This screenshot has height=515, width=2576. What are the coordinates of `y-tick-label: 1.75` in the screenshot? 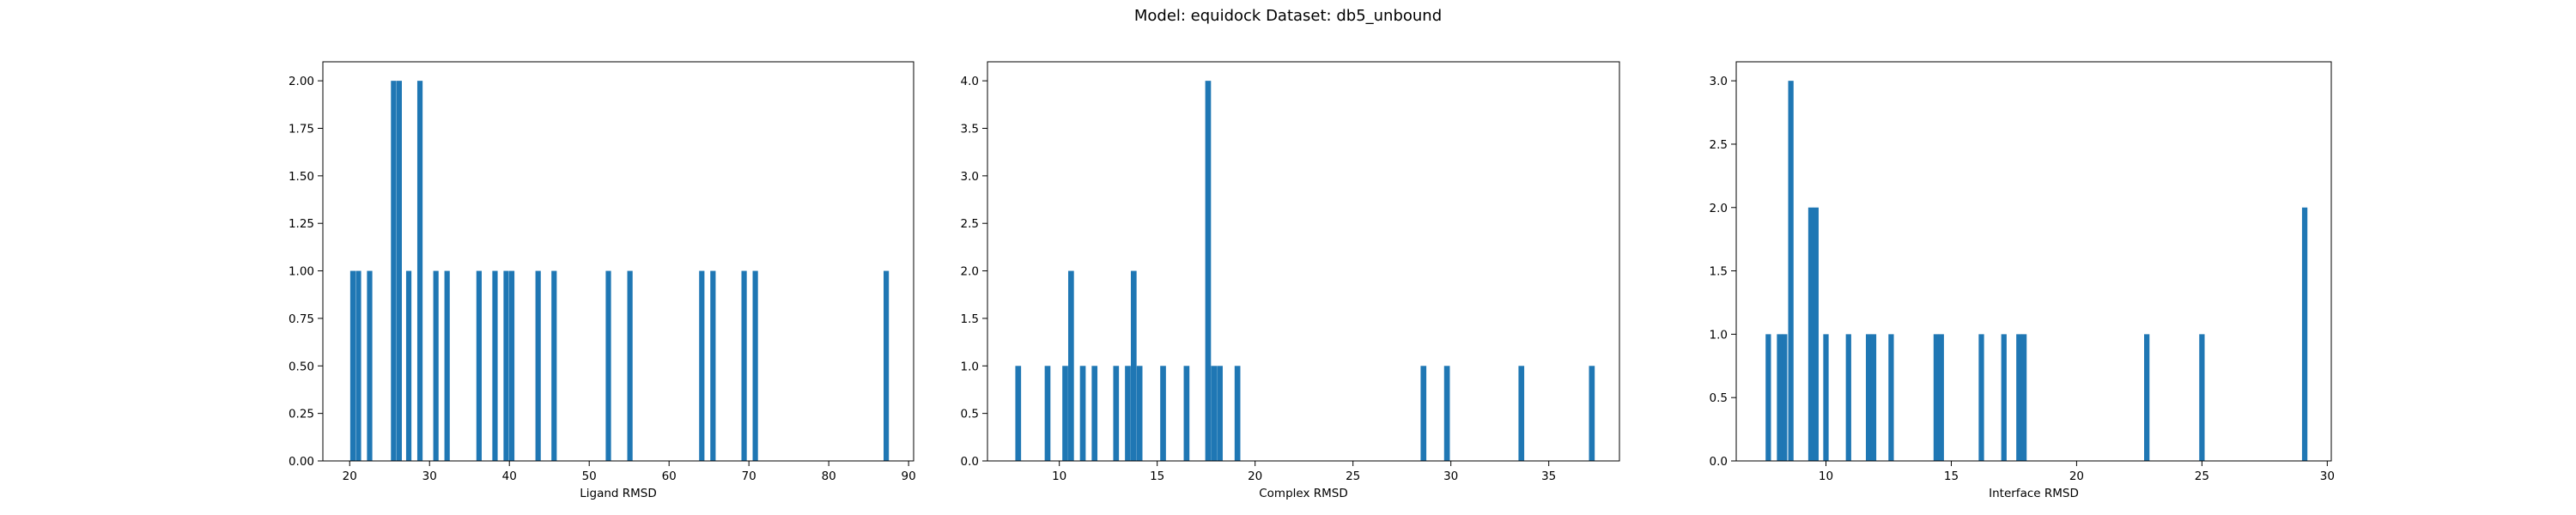 It's located at (301, 129).